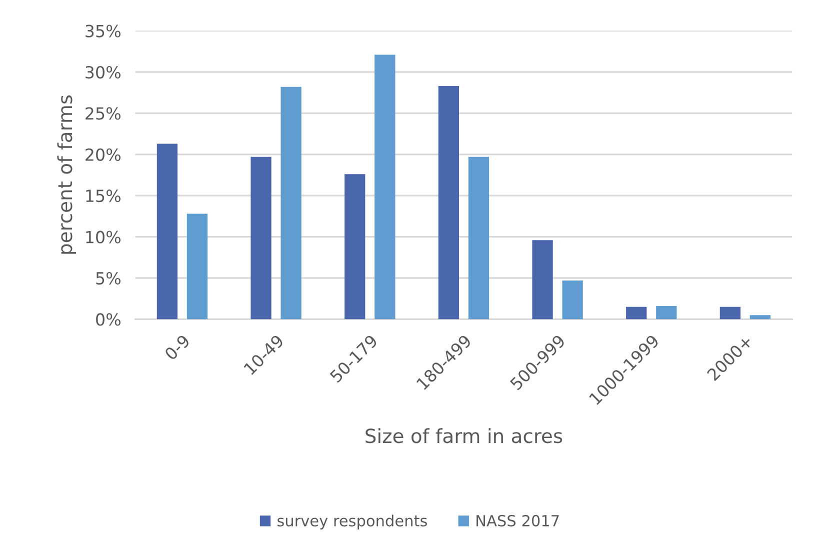 This screenshot has height=560, width=820. I want to click on legend-label: NASS 2017, so click(517, 520).